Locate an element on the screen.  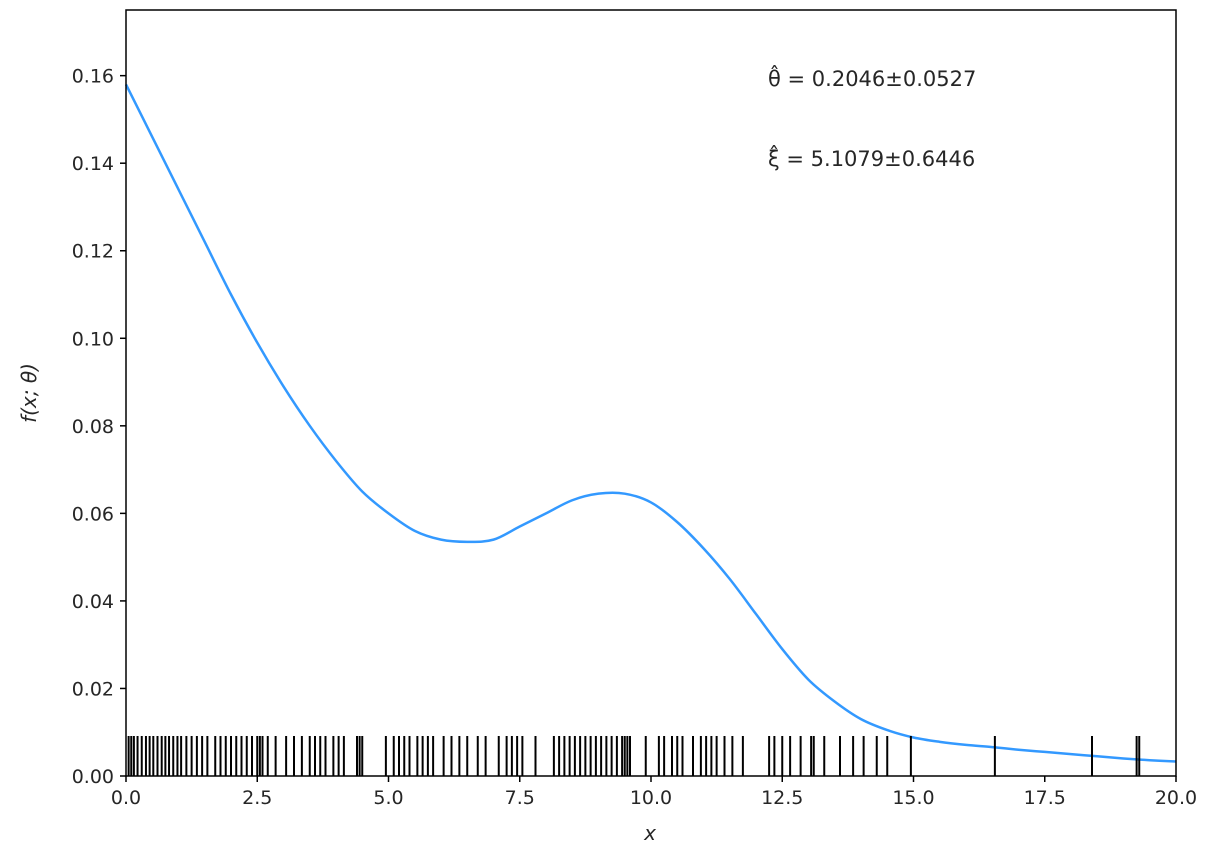
y-tick-label: 0.08 is located at coordinates (93, 427).